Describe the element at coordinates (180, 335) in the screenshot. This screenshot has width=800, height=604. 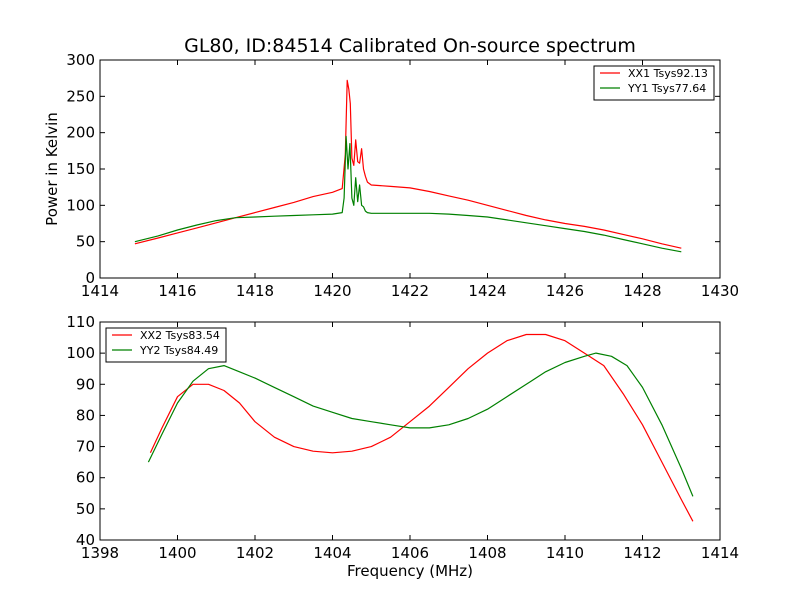
I see `legend-label-1: XX2 Tsys83.54` at that location.